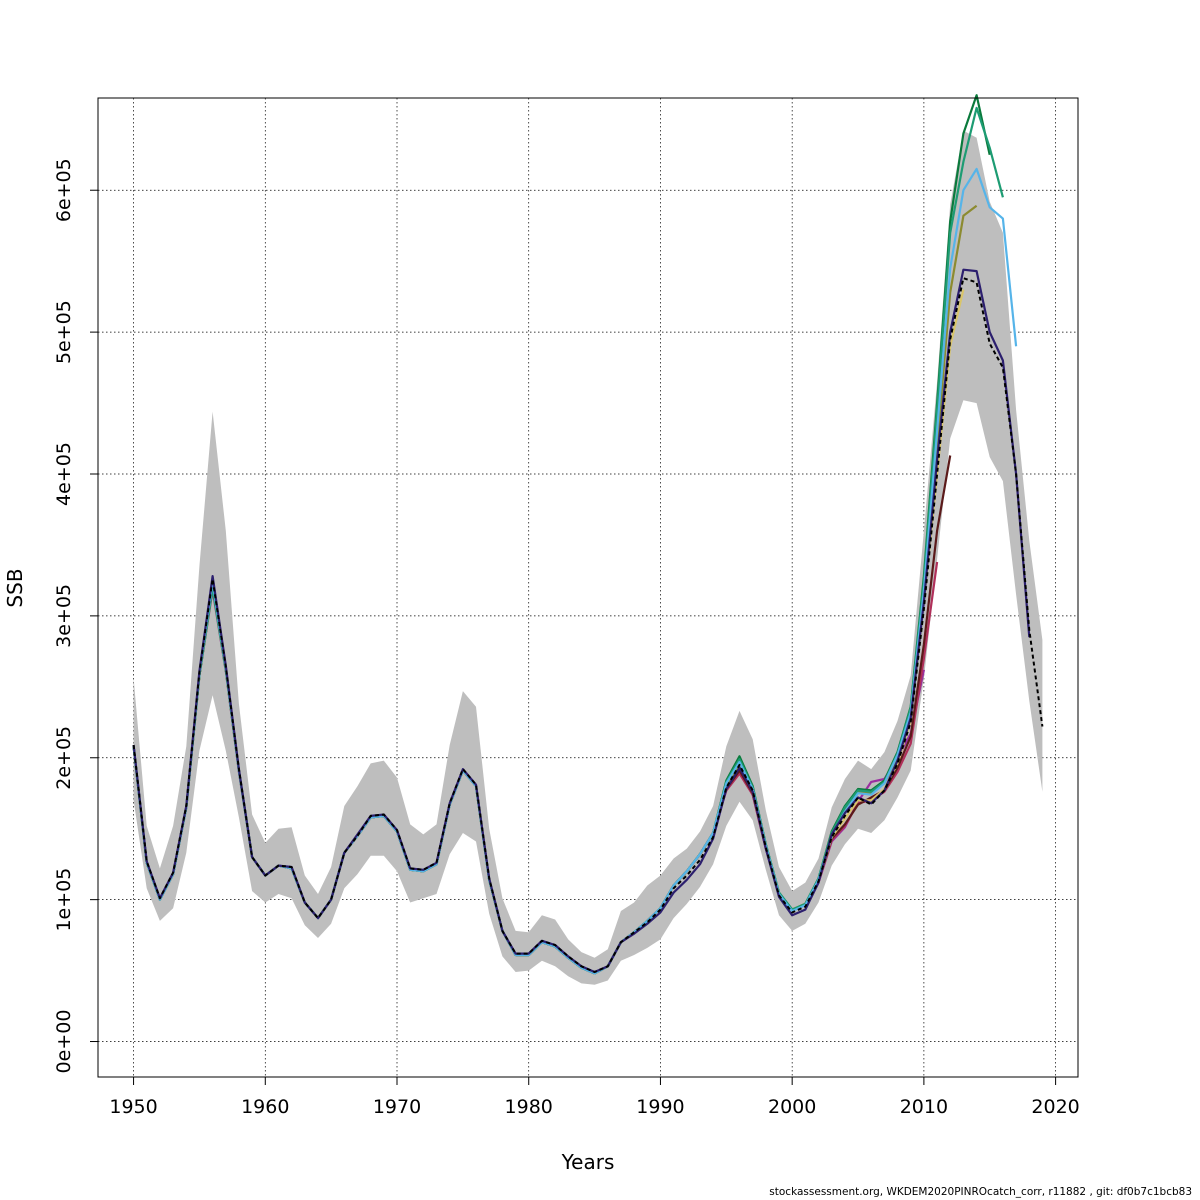  I want to click on y-tick-label-3: 3e+05, so click(64, 616).